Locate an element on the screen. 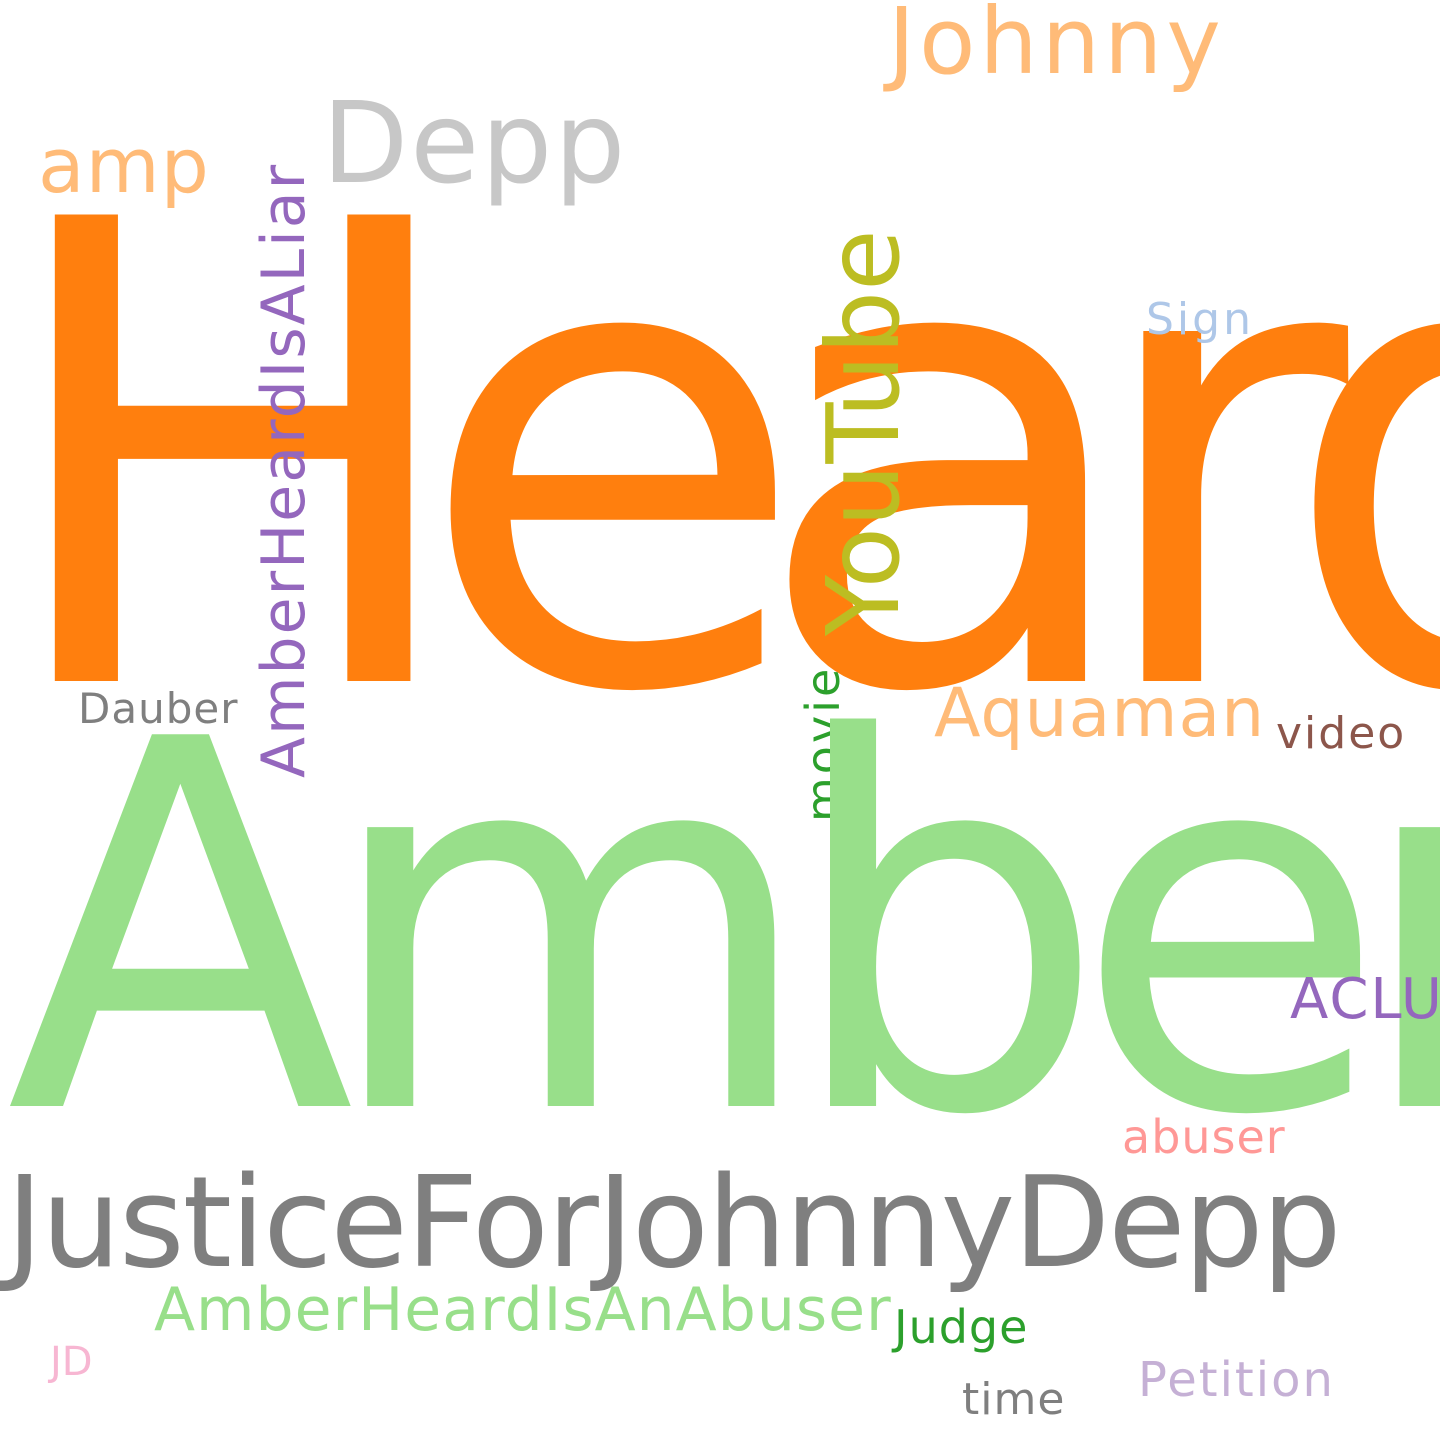  word-dauber: Dauber is located at coordinates (158, 708).